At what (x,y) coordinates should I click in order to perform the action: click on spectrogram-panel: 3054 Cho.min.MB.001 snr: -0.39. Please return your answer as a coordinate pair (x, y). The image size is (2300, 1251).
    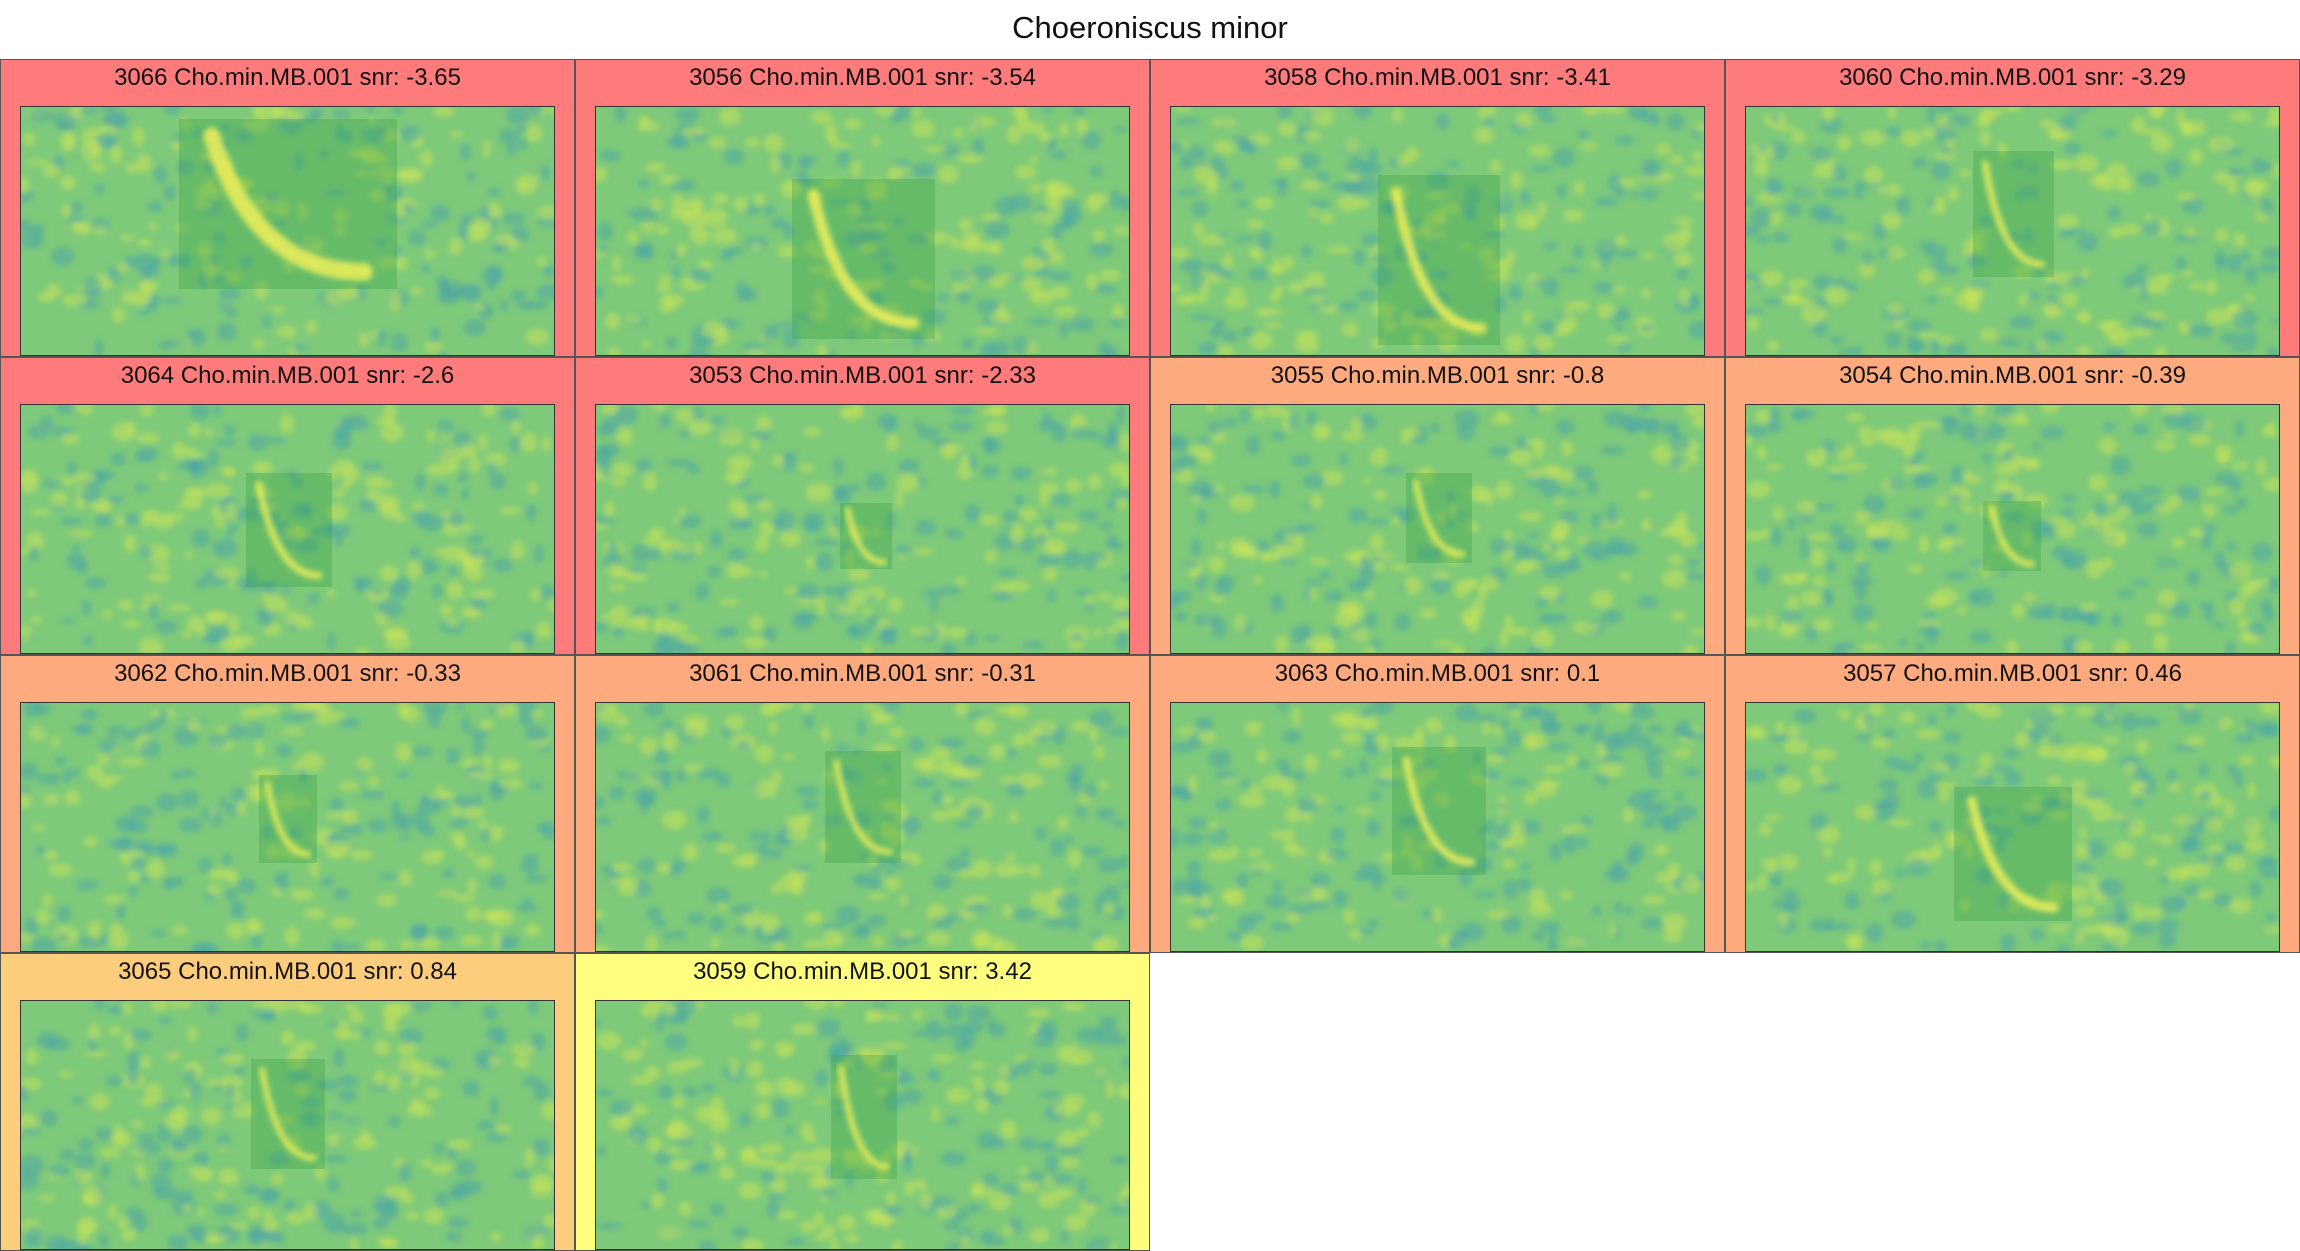
    Looking at the image, I should click on (2012, 506).